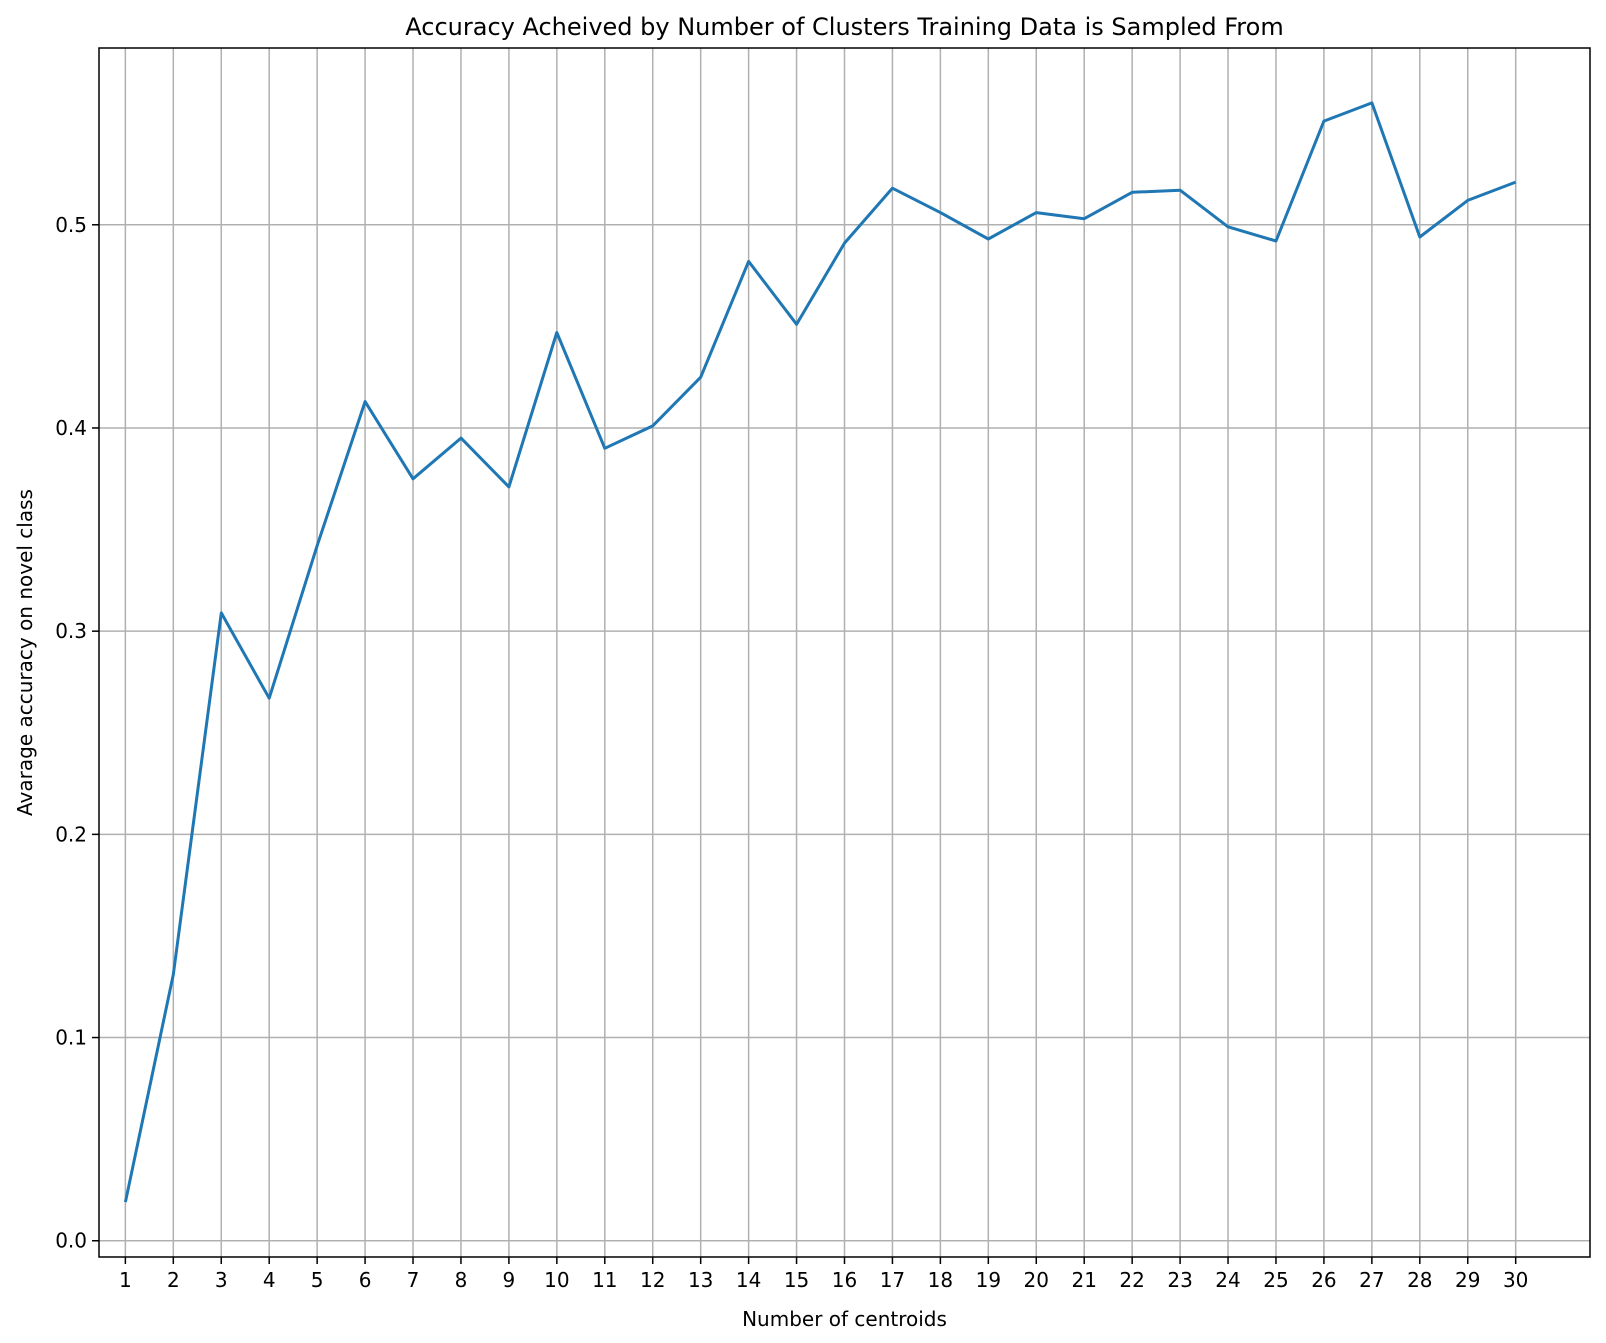 The width and height of the screenshot is (1606, 1343). Describe the element at coordinates (1323, 1280) in the screenshot. I see `x-tick-label: 26` at that location.